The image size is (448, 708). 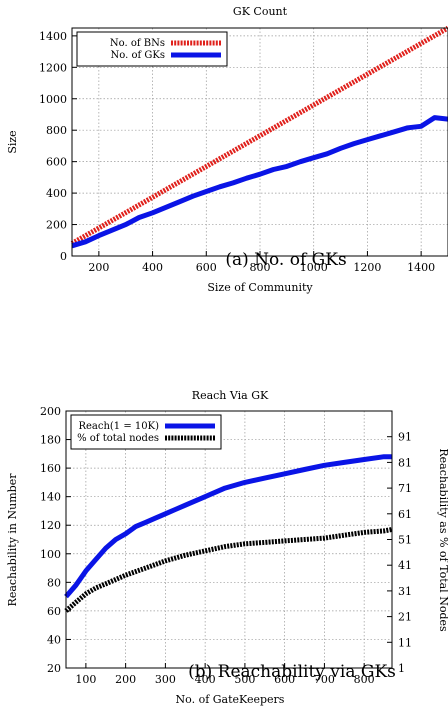 I want to click on caption: (a) No. of GKs, so click(x=285, y=260).